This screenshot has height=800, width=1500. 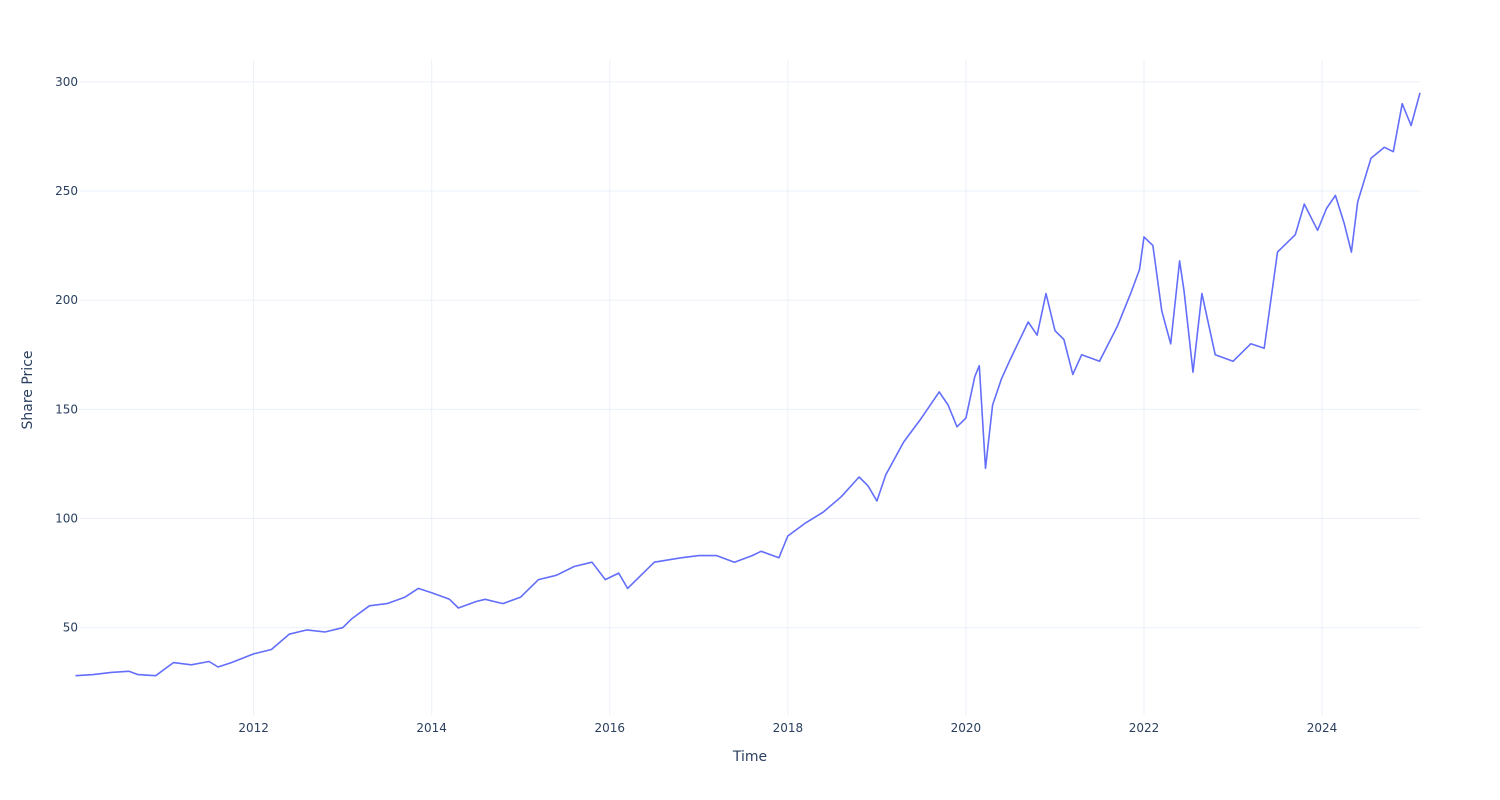 I want to click on x-tick-label: 2022, so click(x=1144, y=728).